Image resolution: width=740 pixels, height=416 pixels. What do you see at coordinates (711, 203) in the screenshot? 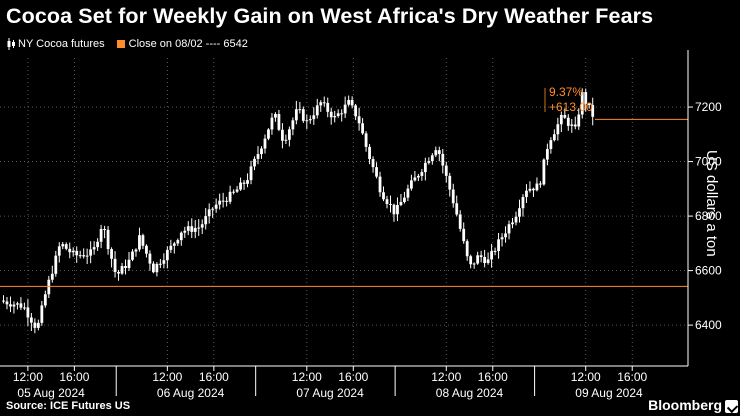
I see `y-axis-label: US dollars a ton` at bounding box center [711, 203].